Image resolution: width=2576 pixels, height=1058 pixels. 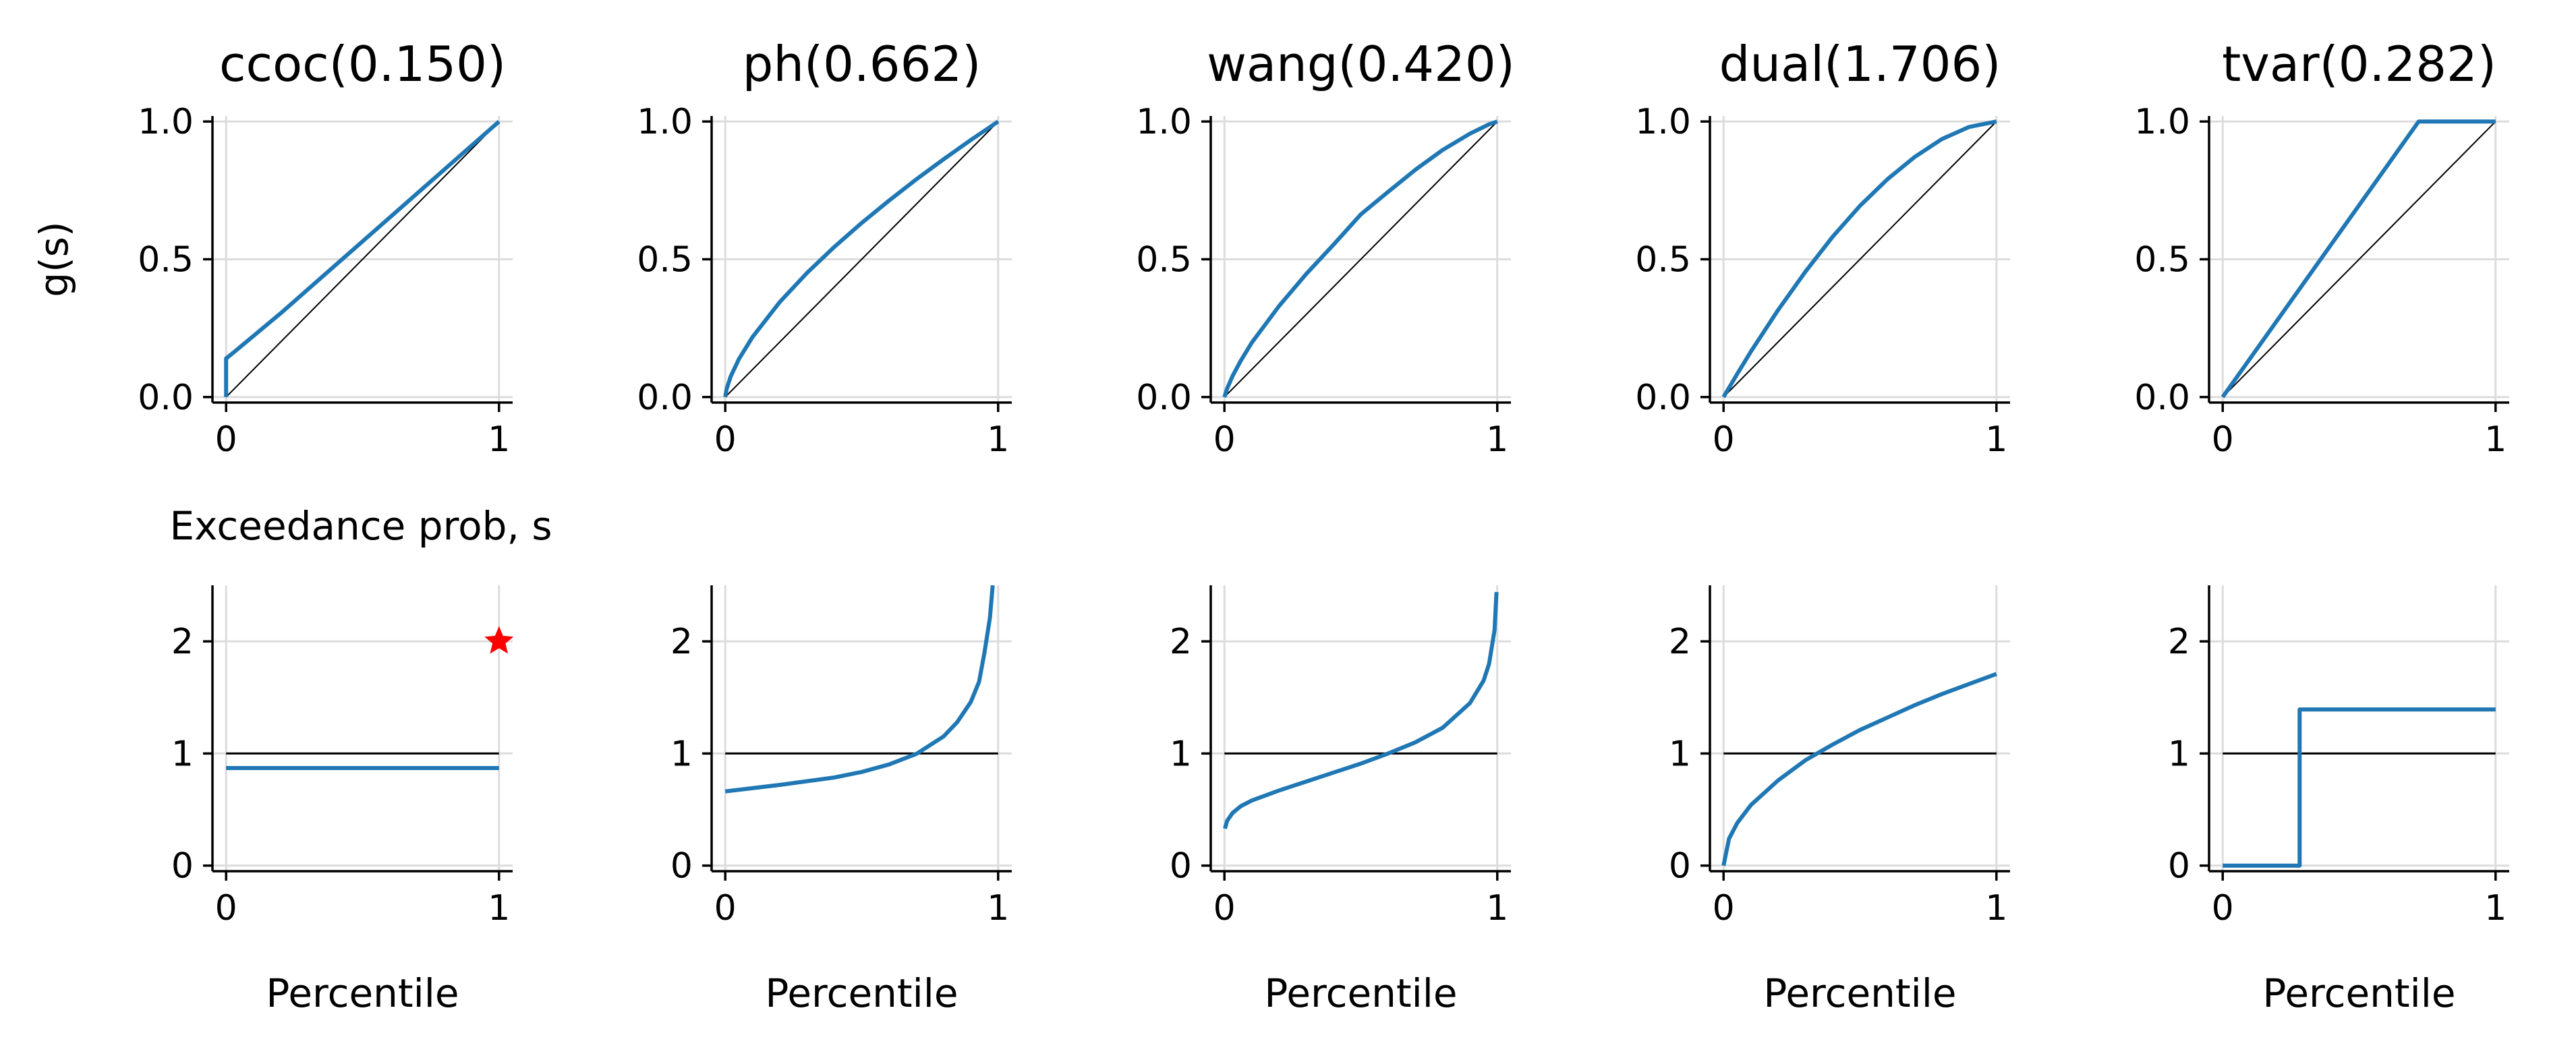 I want to click on panel-distortion-3: 0 1 0.0 0.5 1.0 wang(0.420), so click(x=1325, y=248).